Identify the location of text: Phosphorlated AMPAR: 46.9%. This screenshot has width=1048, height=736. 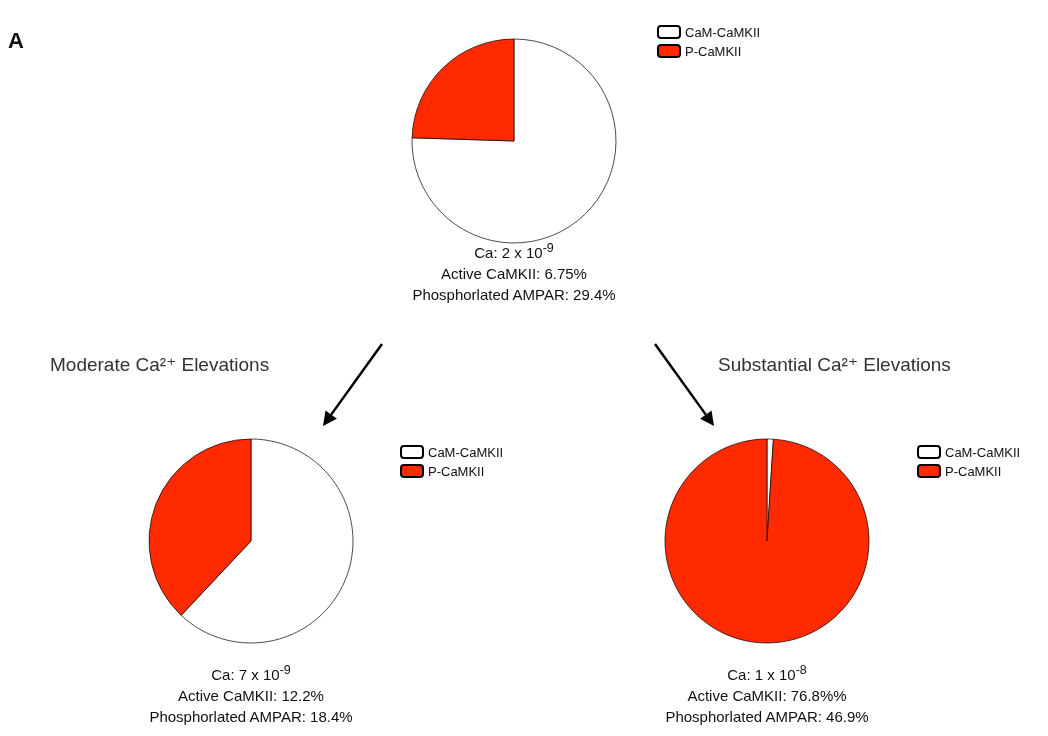
(767, 717).